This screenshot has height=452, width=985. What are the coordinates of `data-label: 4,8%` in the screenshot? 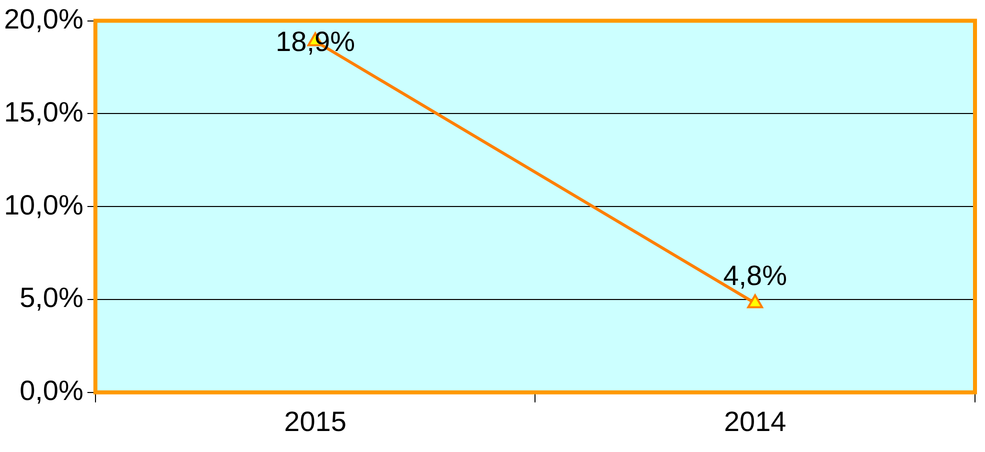 It's located at (755, 275).